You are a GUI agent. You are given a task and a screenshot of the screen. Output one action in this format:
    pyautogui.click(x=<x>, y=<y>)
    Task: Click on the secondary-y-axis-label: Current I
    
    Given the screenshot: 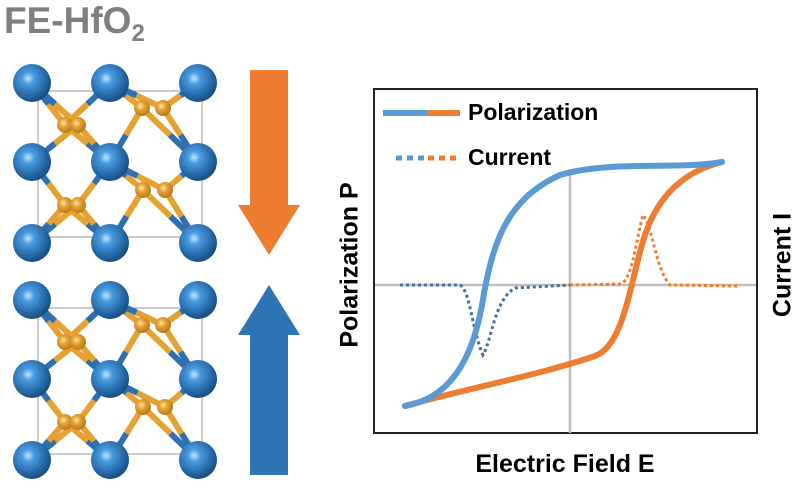 What is the action you would take?
    pyautogui.click(x=782, y=265)
    